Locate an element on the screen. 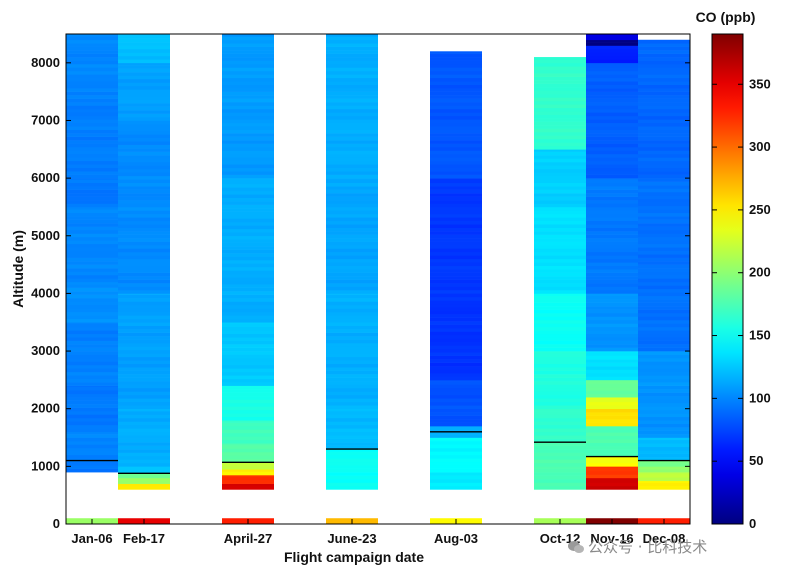  colorbar-tick-label: 0 is located at coordinates (752, 523).